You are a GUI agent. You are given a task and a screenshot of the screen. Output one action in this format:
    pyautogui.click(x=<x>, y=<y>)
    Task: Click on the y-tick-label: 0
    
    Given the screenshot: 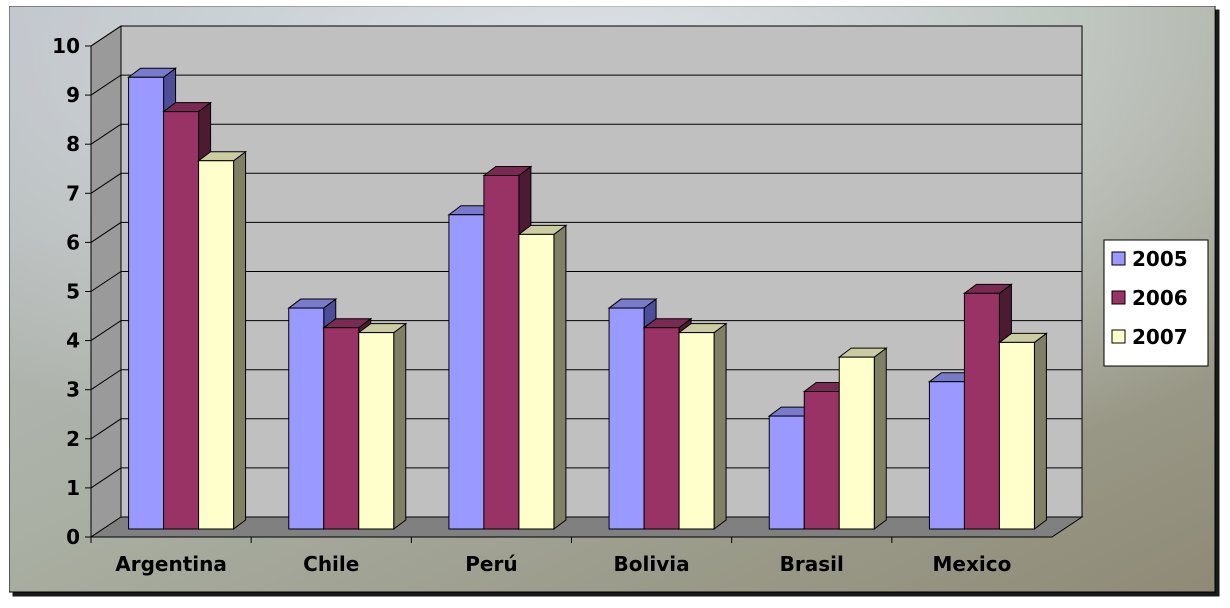 What is the action you would take?
    pyautogui.click(x=73, y=537)
    